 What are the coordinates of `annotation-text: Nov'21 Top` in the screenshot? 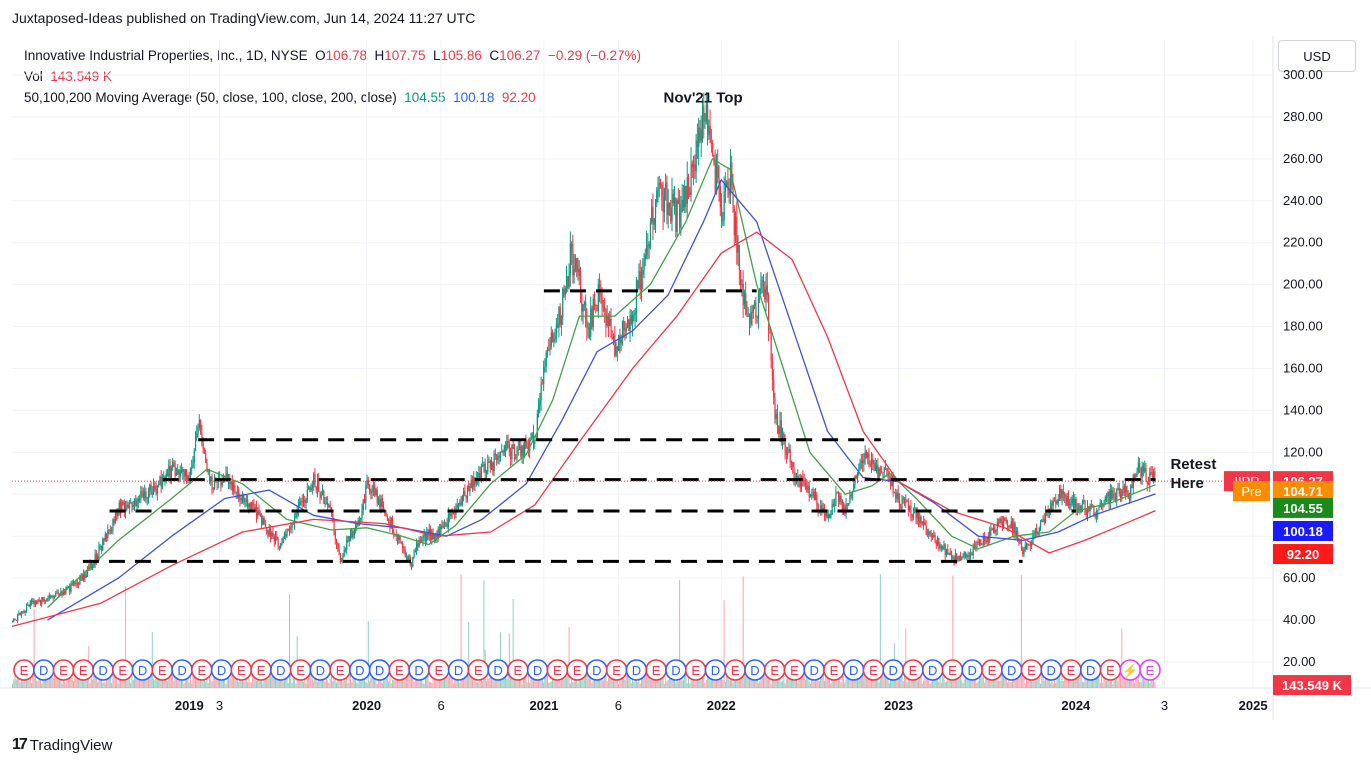 It's located at (702, 97).